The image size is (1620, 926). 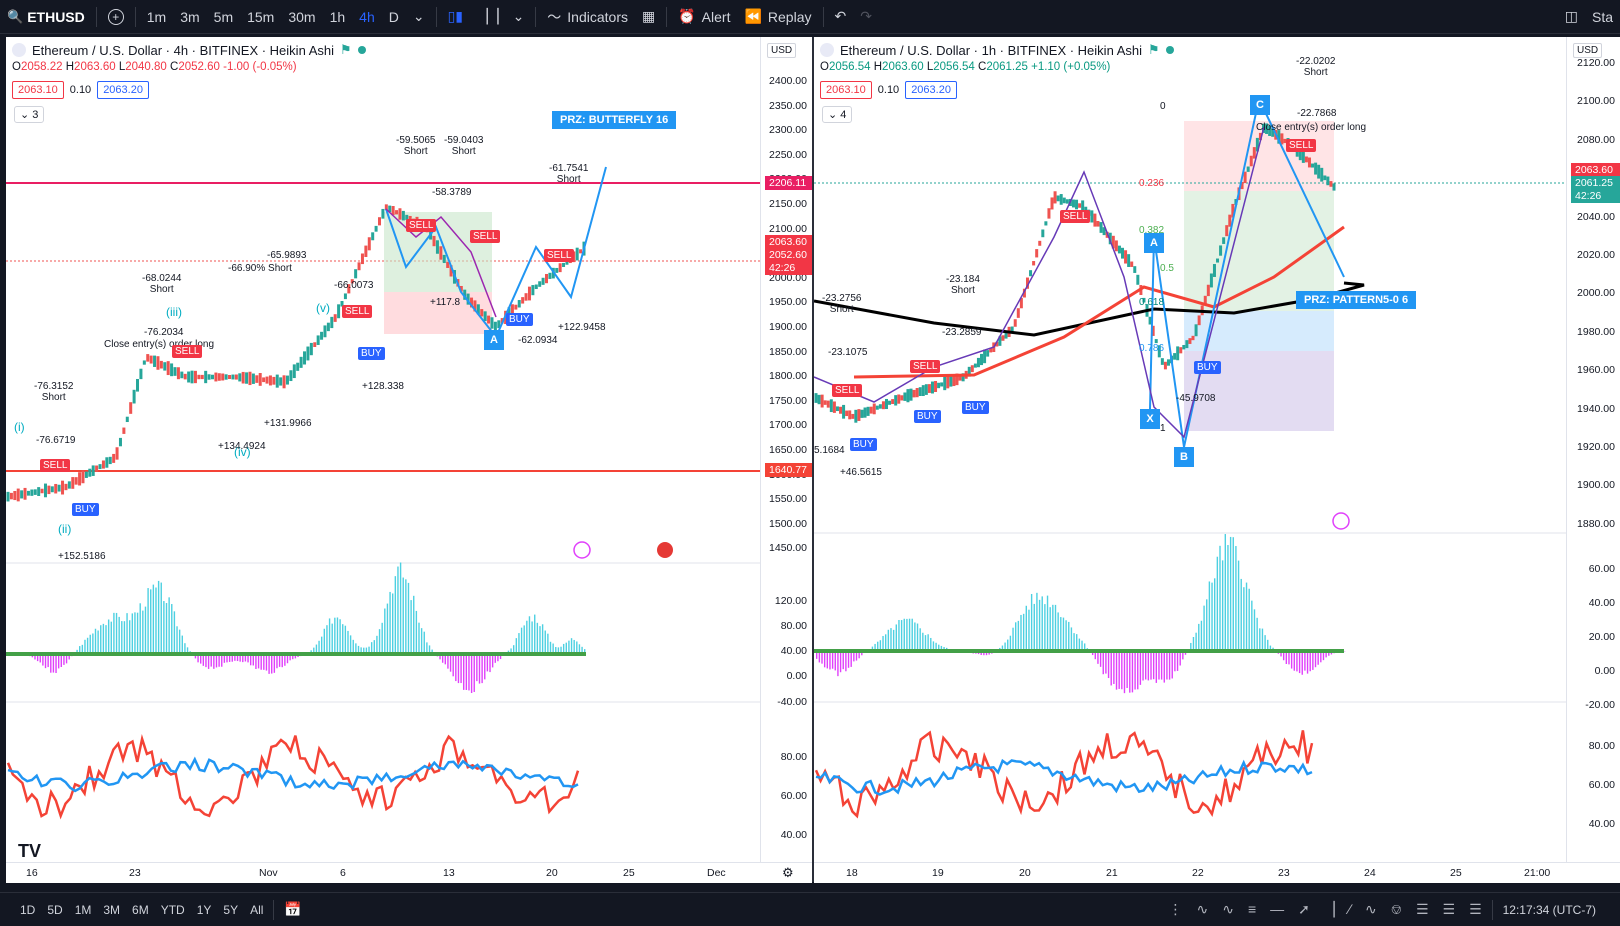 I want to click on bar-type-button: ▕▕, so click(x=488, y=17).